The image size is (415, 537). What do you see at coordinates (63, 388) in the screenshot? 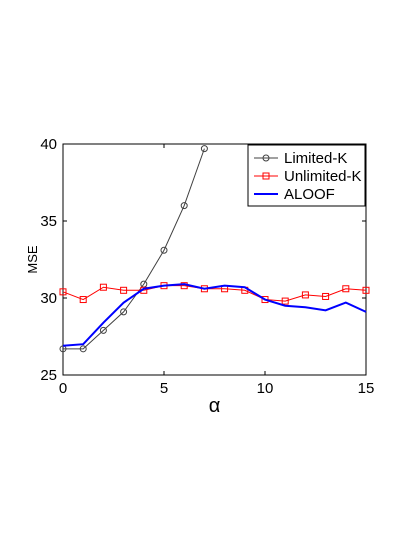
I see `x-tick-label: 0` at bounding box center [63, 388].